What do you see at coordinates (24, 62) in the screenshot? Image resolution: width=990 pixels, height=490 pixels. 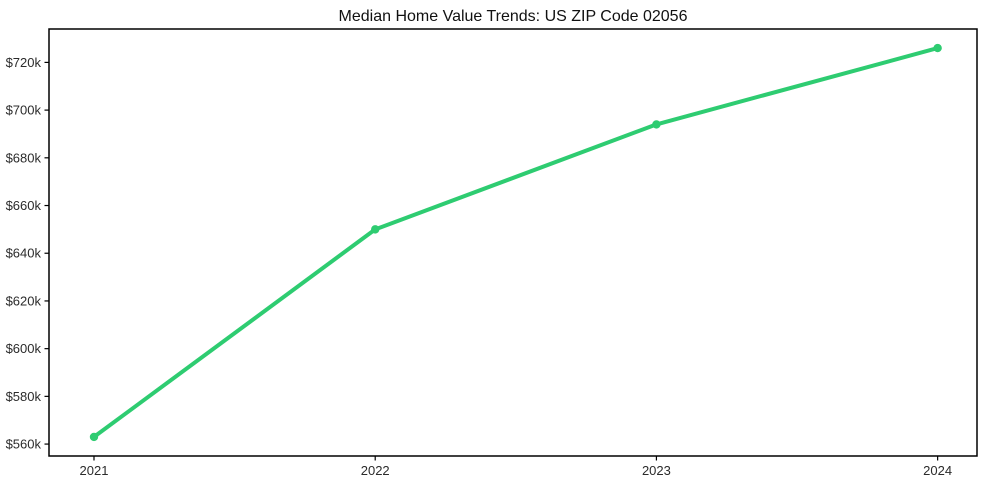 I see `y-axis-tick-label: $720k` at bounding box center [24, 62].